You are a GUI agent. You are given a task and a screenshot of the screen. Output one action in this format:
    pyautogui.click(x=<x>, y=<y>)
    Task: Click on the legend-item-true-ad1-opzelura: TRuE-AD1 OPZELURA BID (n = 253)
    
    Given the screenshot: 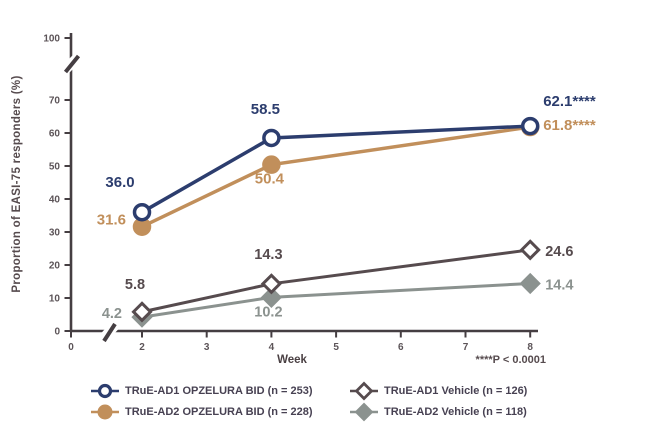 What is the action you would take?
    pyautogui.click(x=210, y=390)
    